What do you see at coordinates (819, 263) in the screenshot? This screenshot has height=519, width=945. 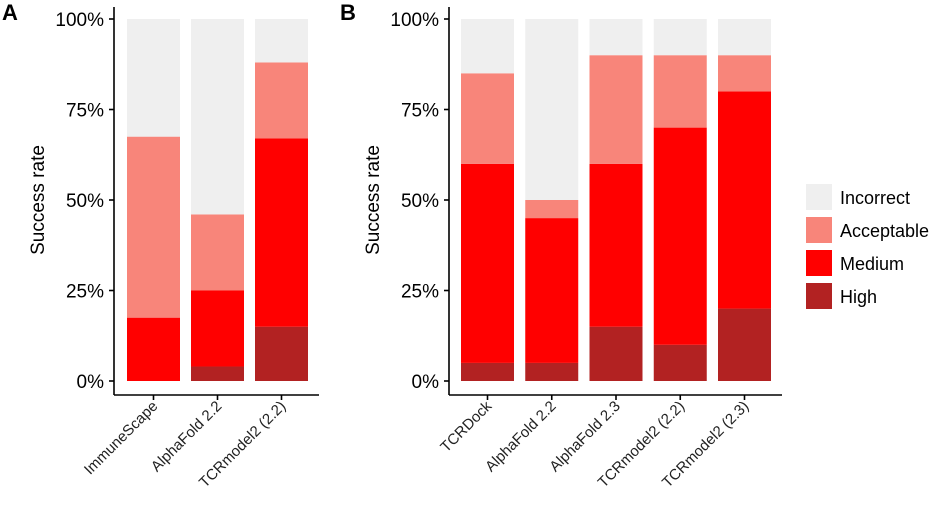 I see `legend-swatch-medium` at bounding box center [819, 263].